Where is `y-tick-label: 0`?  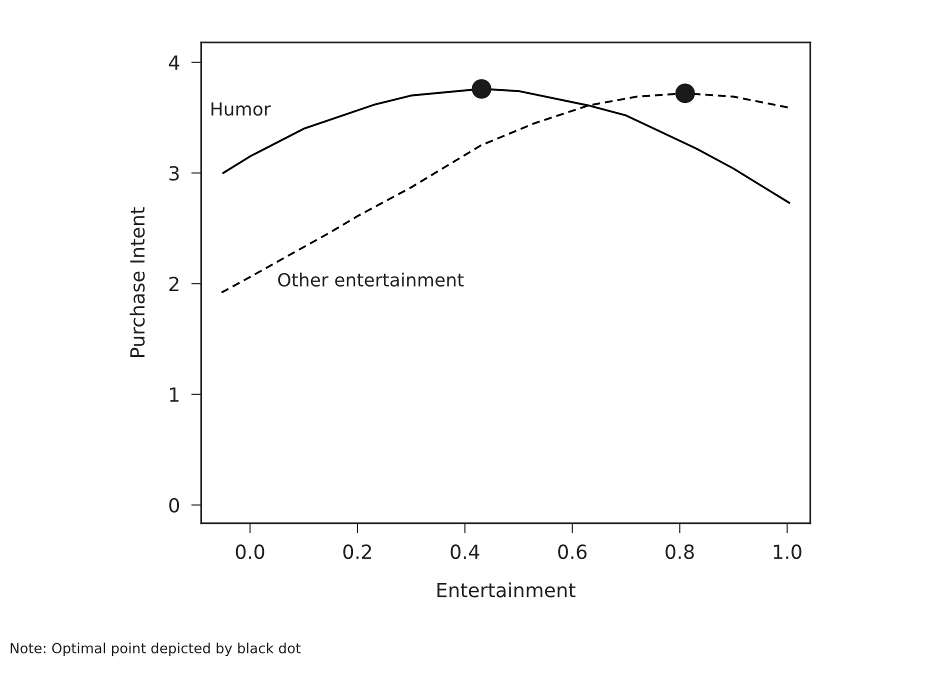
y-tick-label: 0 is located at coordinates (174, 505).